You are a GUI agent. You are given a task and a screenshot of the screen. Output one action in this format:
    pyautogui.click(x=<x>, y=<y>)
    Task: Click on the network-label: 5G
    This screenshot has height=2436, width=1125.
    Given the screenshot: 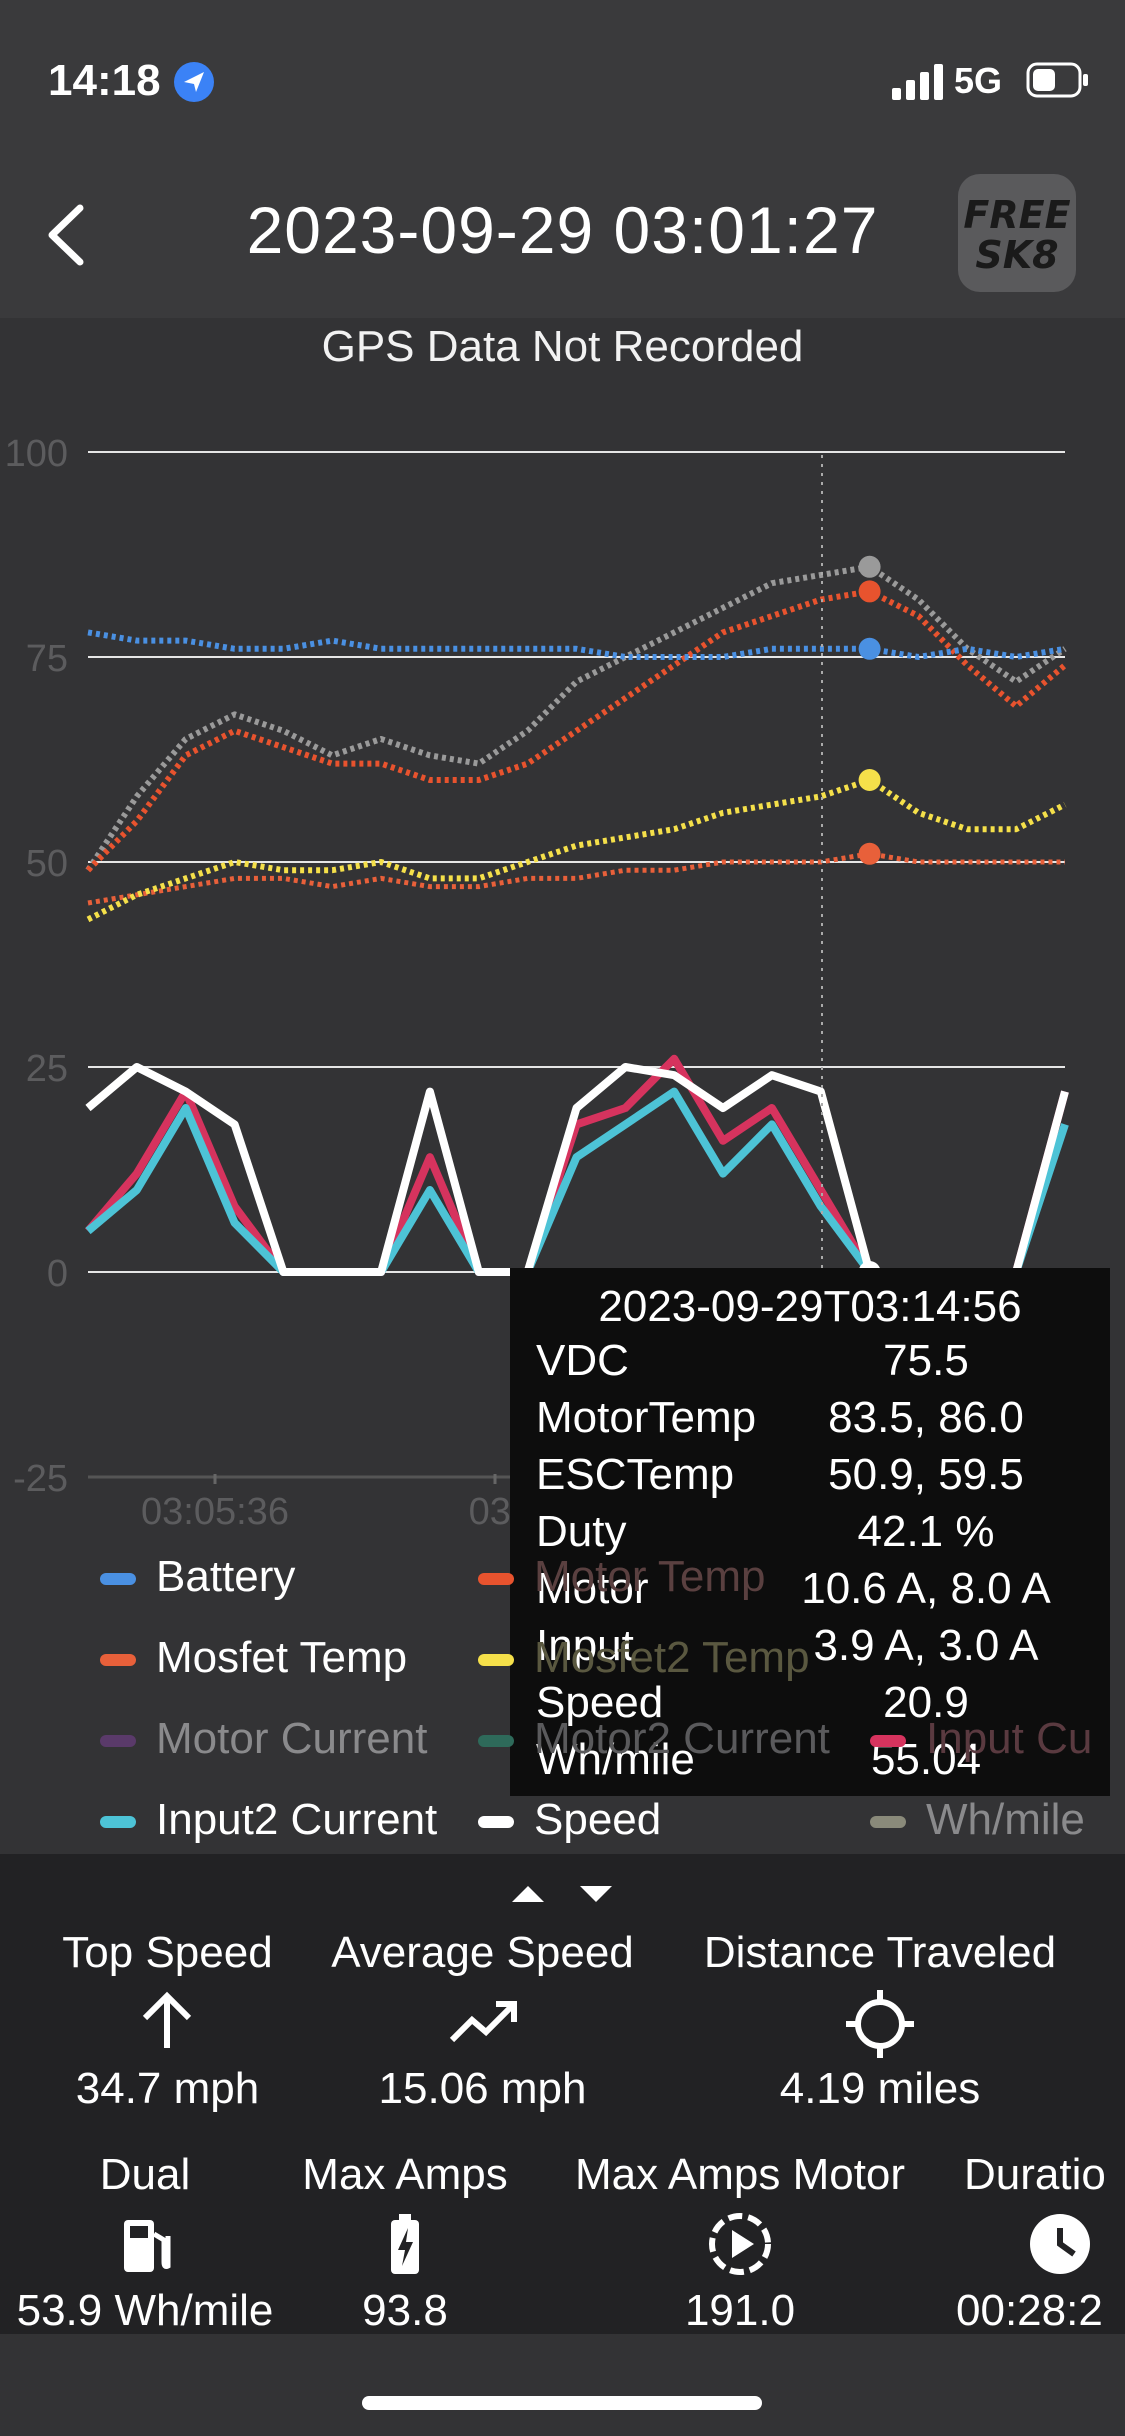 What is the action you would take?
    pyautogui.click(x=978, y=80)
    